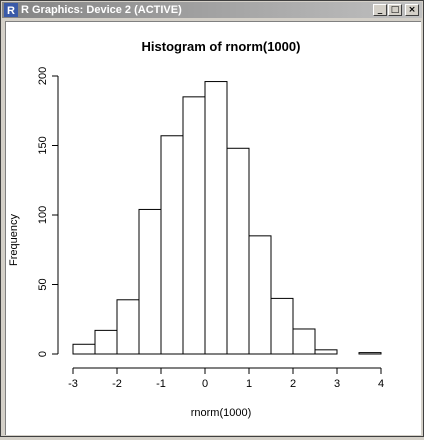 The width and height of the screenshot is (424, 440). I want to click on close-button: ×, so click(412, 10).